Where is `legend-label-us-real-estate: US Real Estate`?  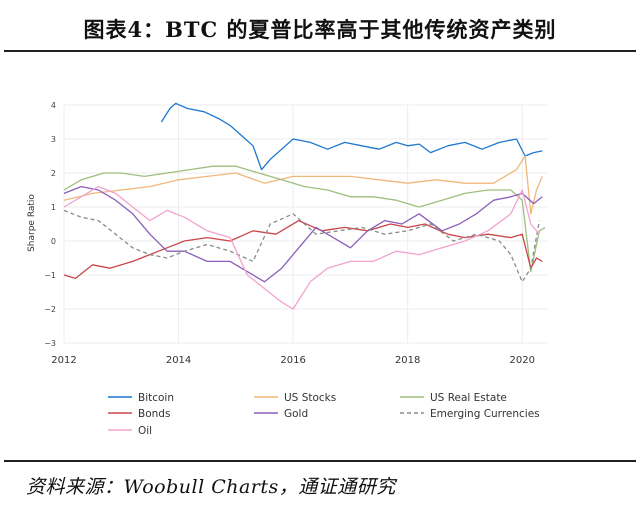
legend-label-us-real-estate: US Real Estate is located at coordinates (468, 398).